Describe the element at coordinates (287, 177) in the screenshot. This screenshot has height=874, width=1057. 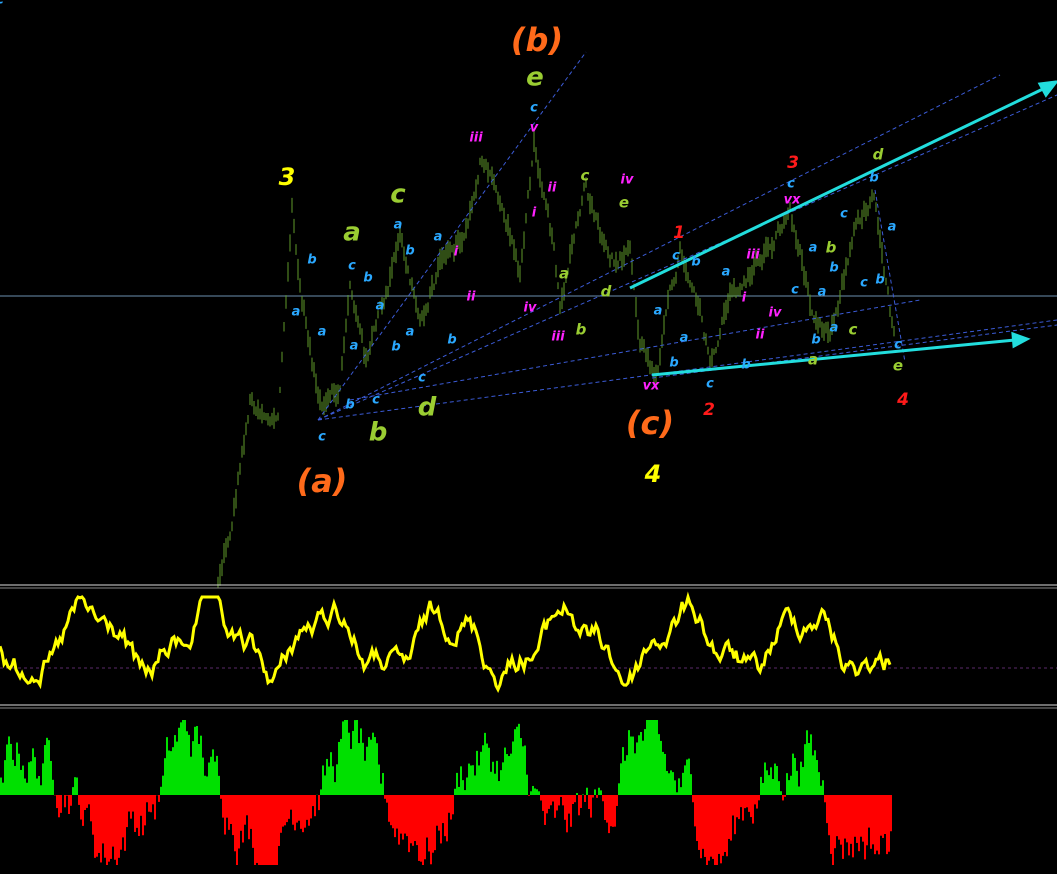
I see `wave-label: 3` at that location.